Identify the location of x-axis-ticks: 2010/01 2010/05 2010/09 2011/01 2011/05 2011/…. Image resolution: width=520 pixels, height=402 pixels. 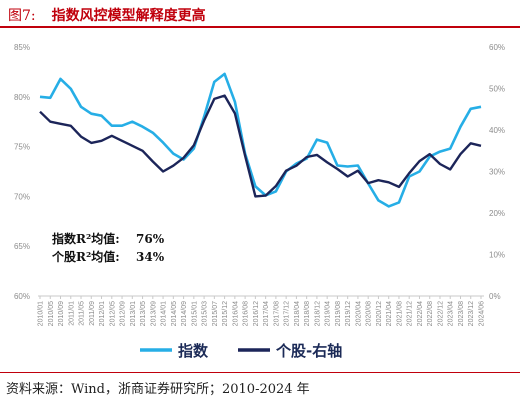
(262, 311).